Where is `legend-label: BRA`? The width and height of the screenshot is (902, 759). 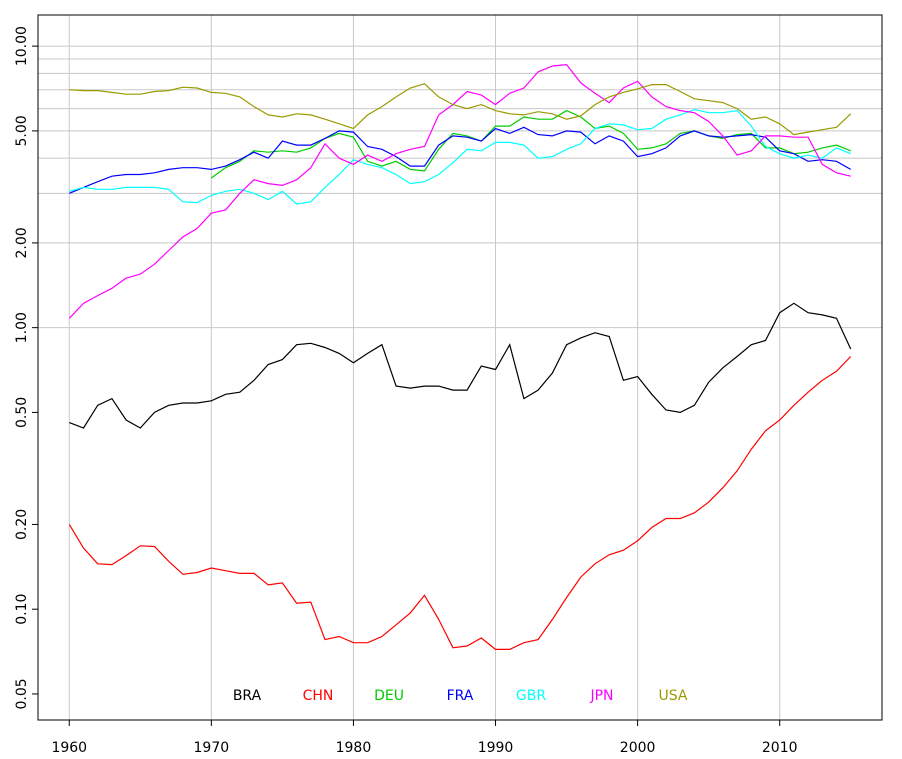 legend-label: BRA is located at coordinates (247, 696).